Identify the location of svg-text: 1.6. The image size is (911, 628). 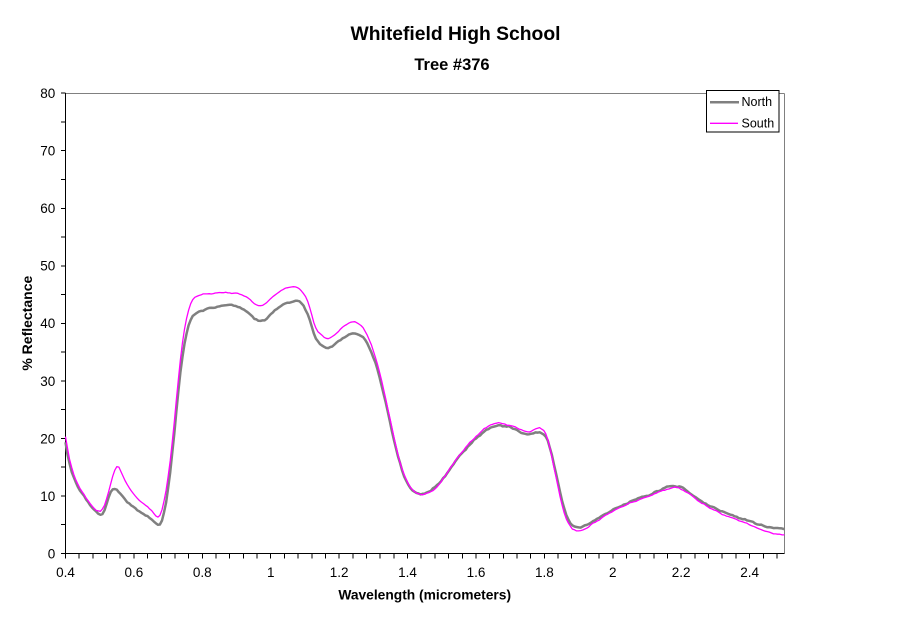
(476, 572).